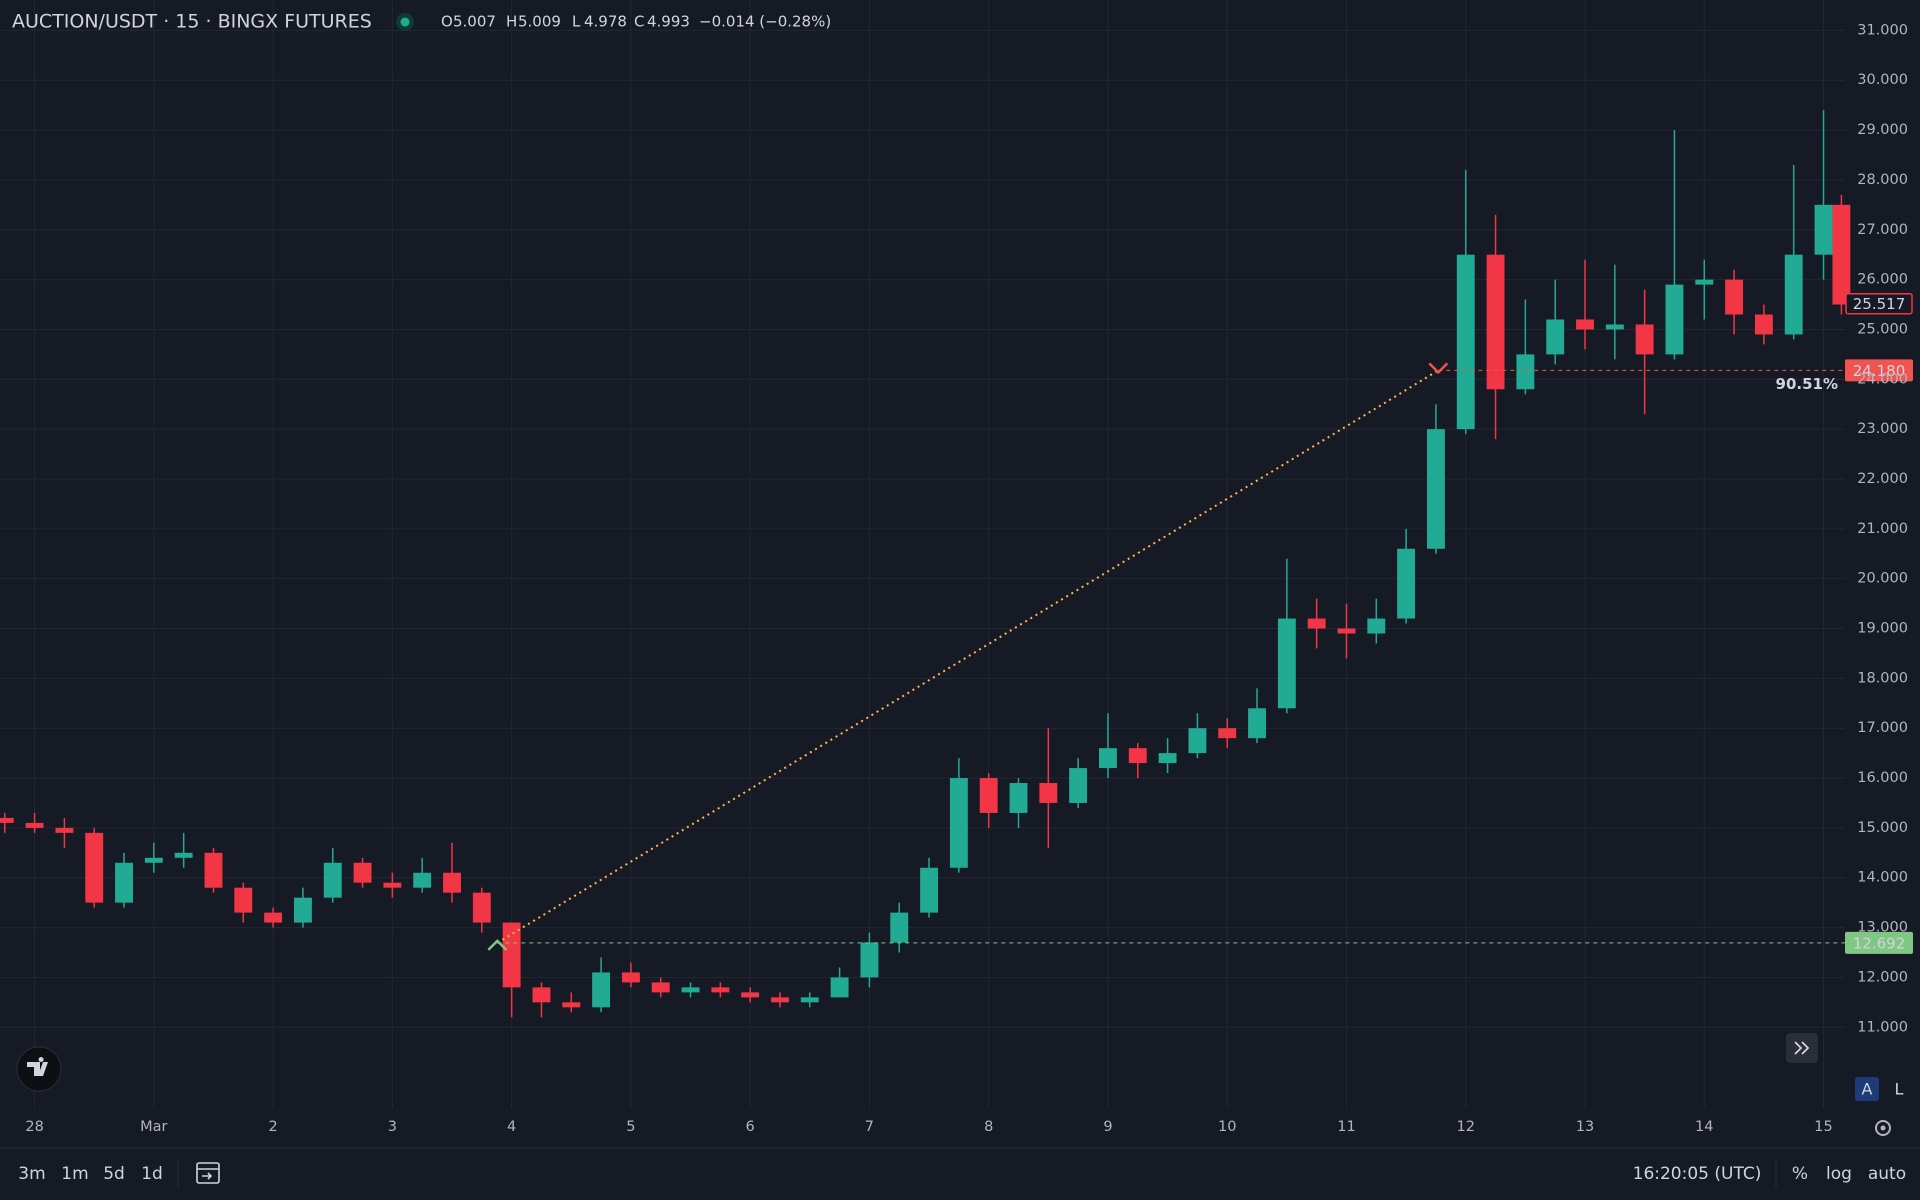 The image size is (1920, 1200). Describe the element at coordinates (1882, 479) in the screenshot. I see `y-tick-label: 22.000` at that location.